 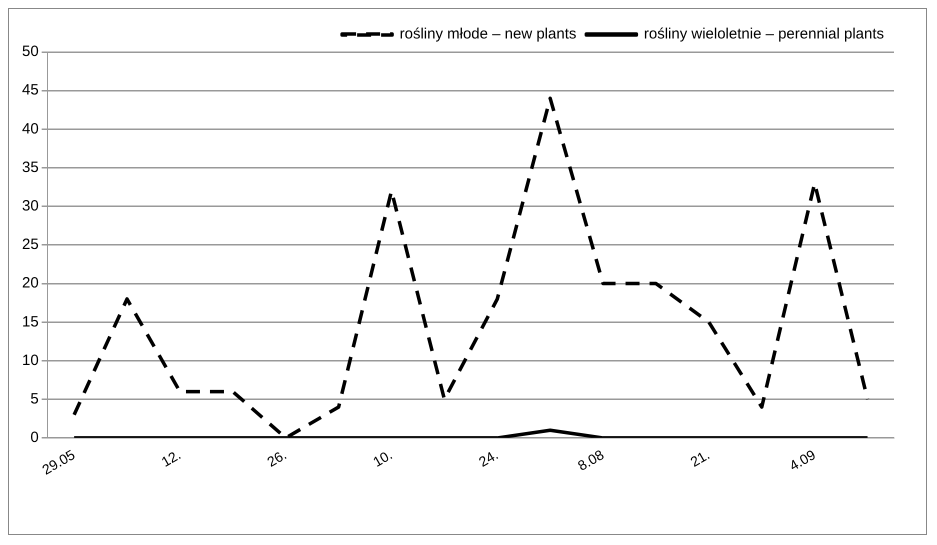 What do you see at coordinates (30, 283) in the screenshot?
I see `y-tick-label: 20` at bounding box center [30, 283].